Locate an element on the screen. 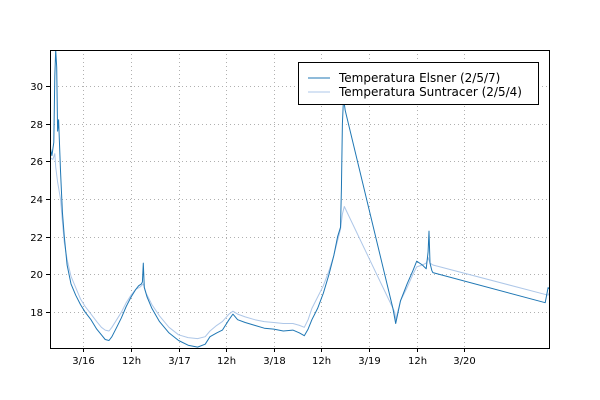  x-tick-label: 3/20 is located at coordinates (464, 361).